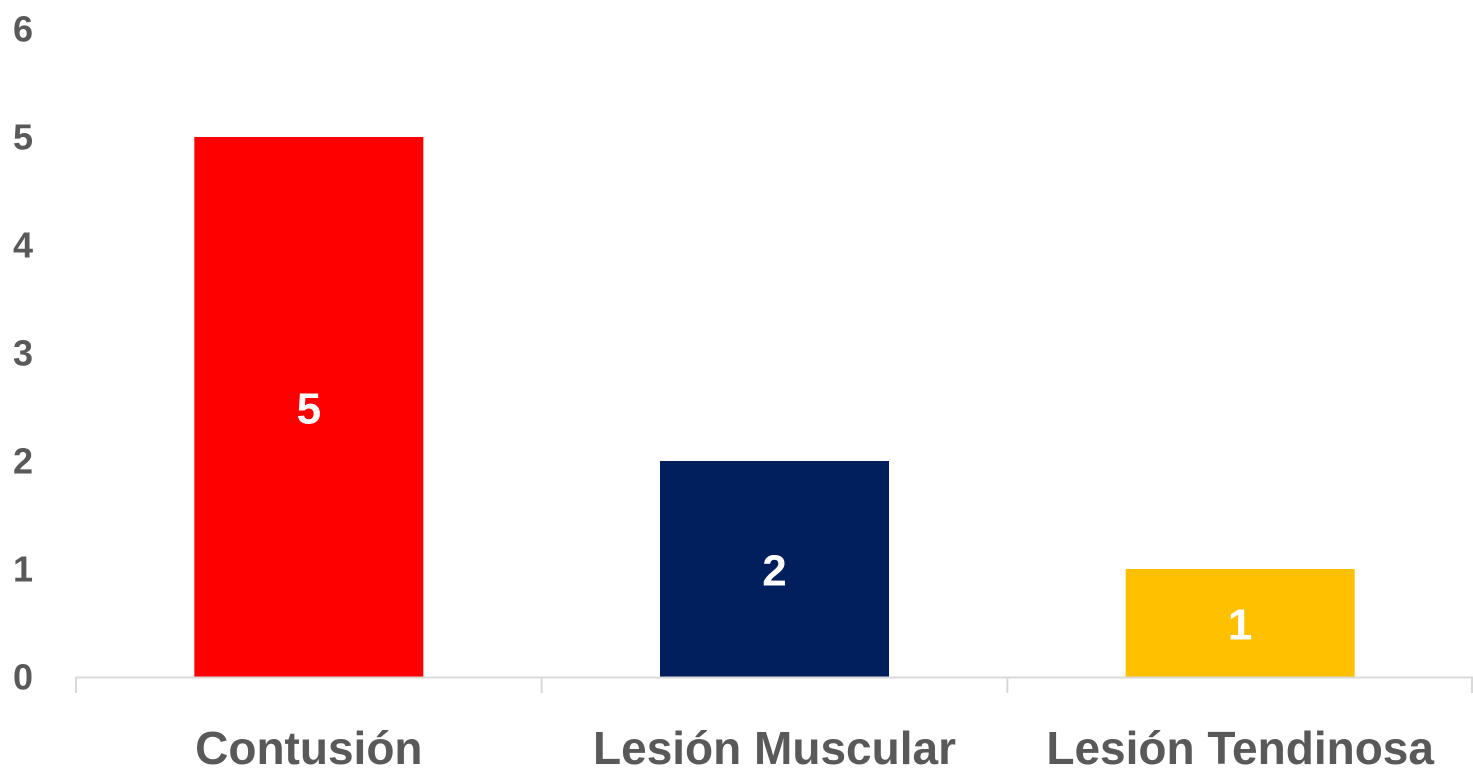  I want to click on y-tick-label: 6, so click(23, 29).